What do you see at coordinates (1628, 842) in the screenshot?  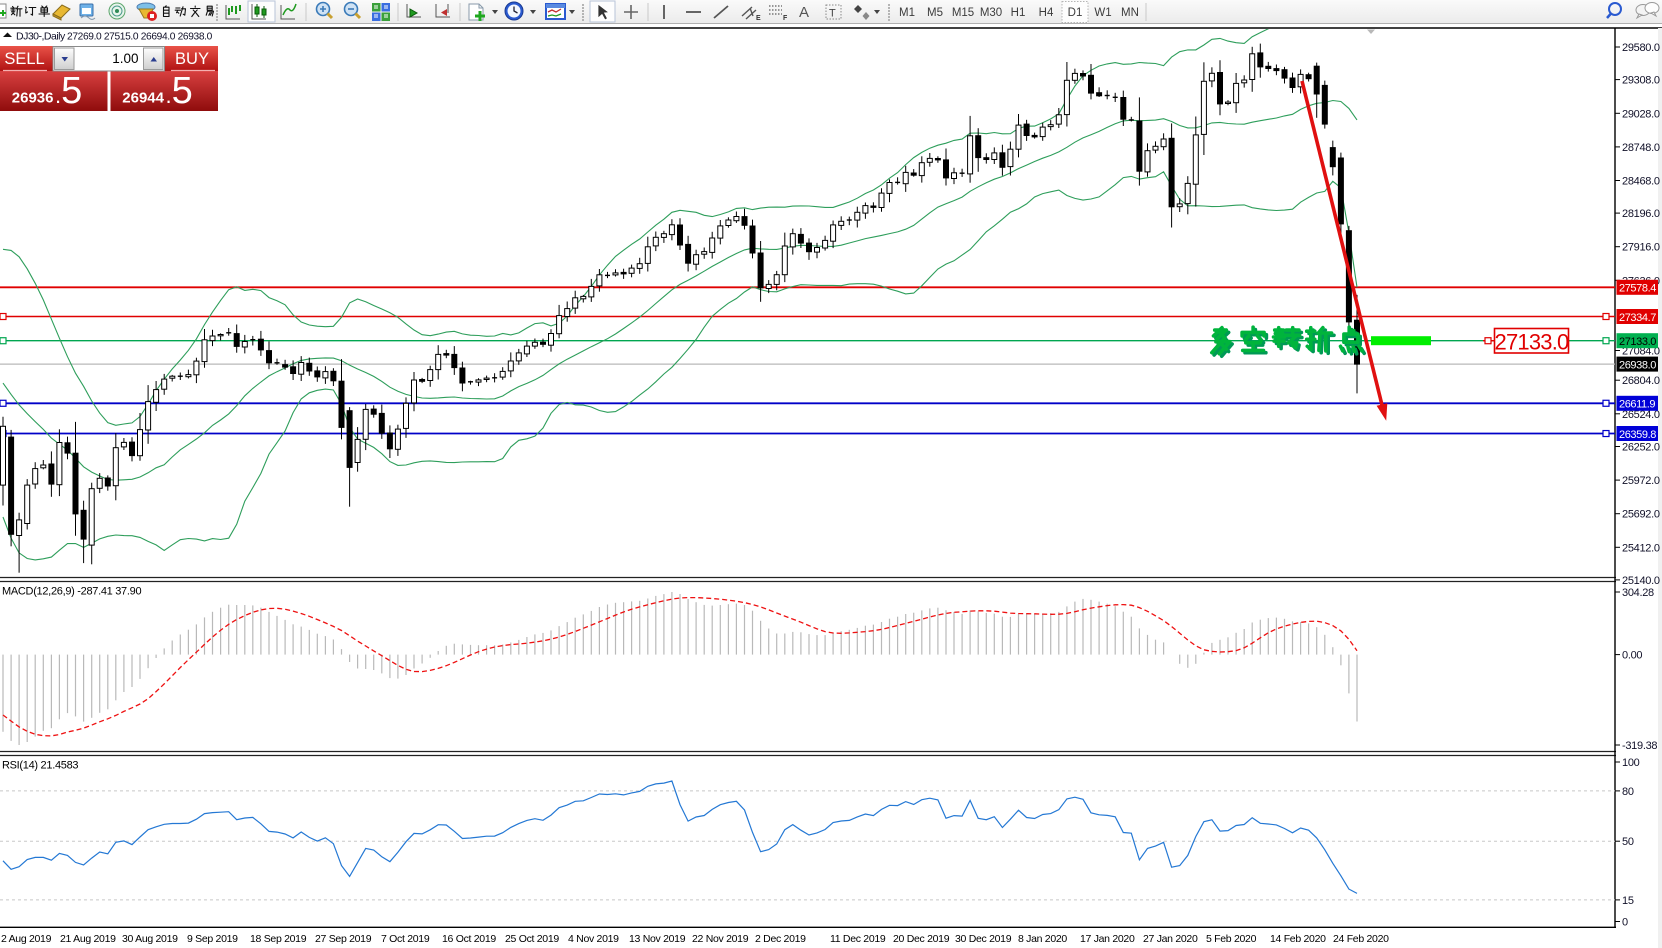 I see `svg-text: 50` at bounding box center [1628, 842].